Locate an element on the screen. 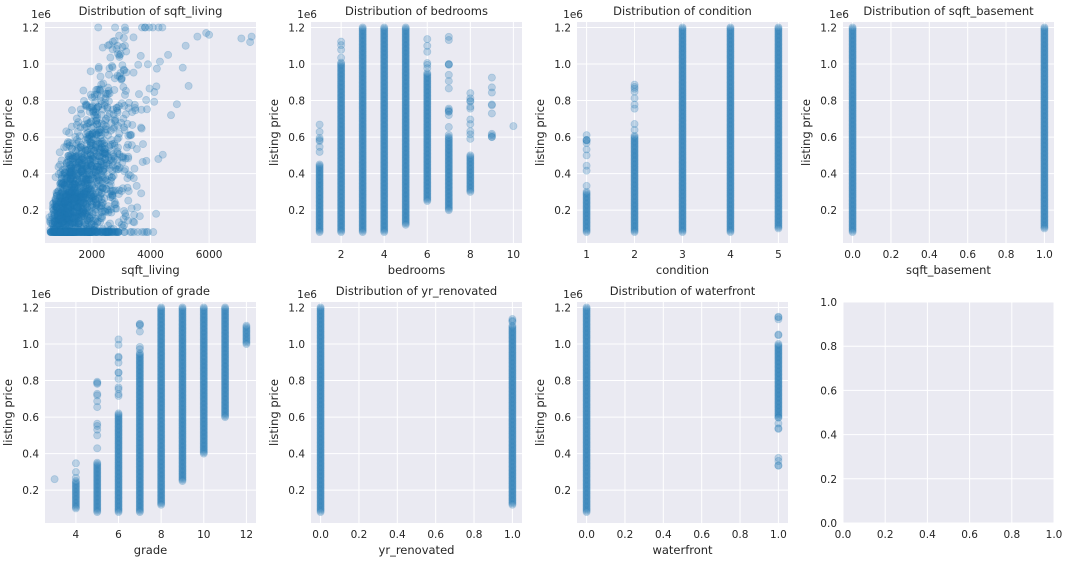 This screenshot has height=564, width=1068. y-tick-label: 1.0 is located at coordinates (30, 345).